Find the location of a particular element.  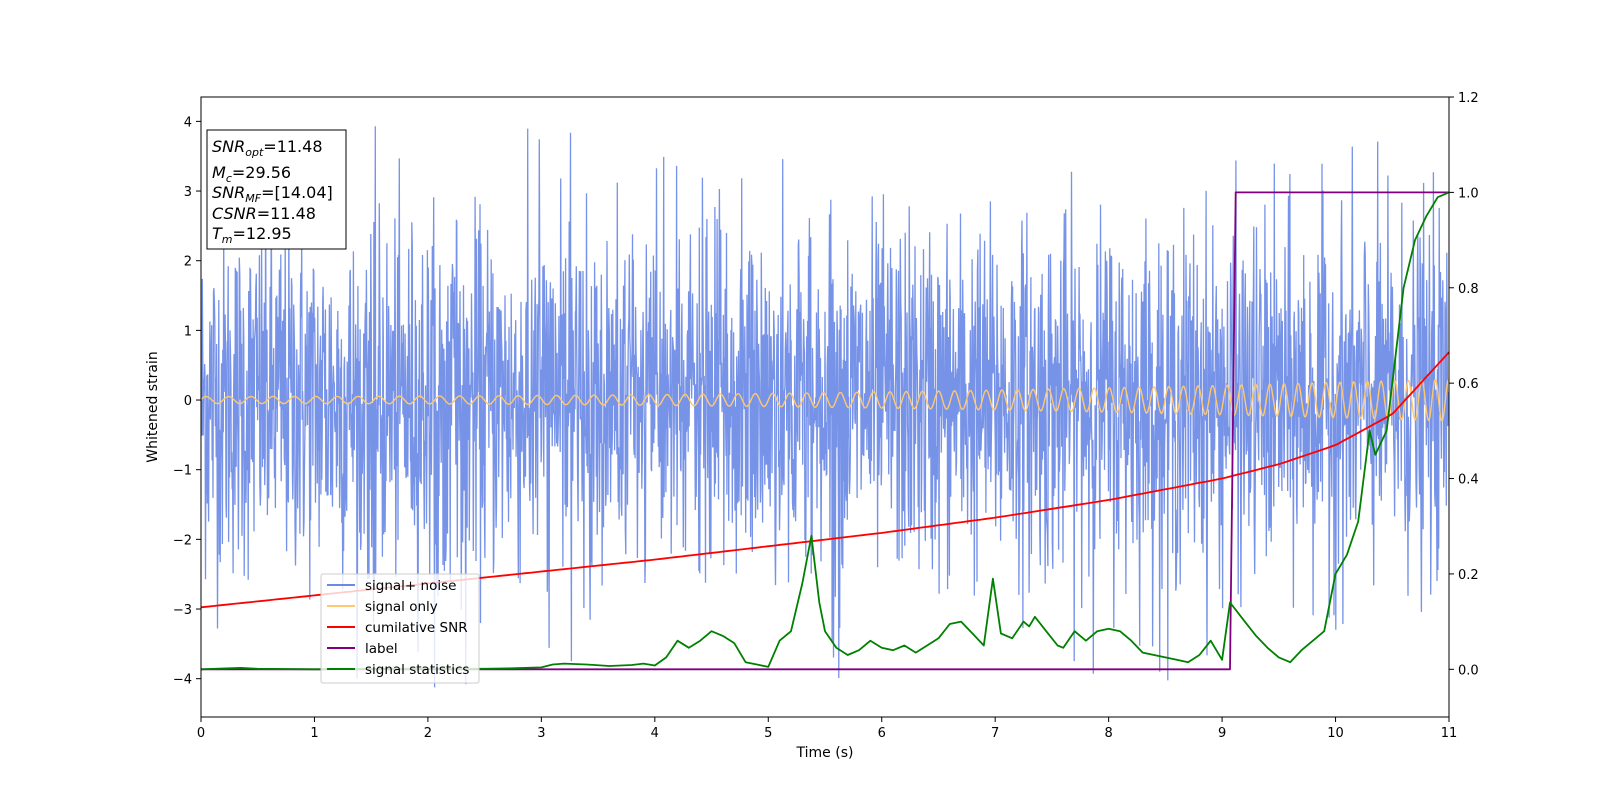

y-tick-label: −4 is located at coordinates (182, 680).